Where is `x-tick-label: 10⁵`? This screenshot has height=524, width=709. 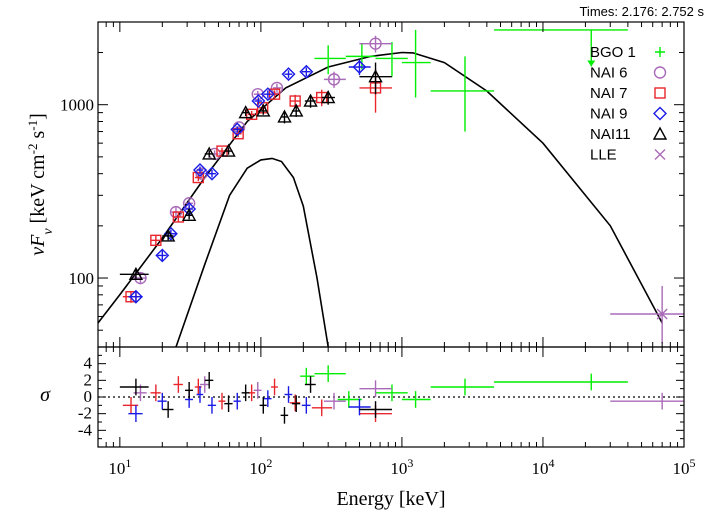 x-tick-label: 10⁵ is located at coordinates (684, 467).